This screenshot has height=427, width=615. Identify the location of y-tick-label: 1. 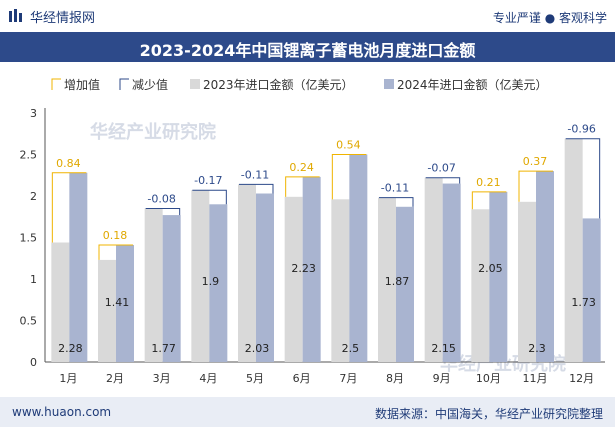
(33, 279).